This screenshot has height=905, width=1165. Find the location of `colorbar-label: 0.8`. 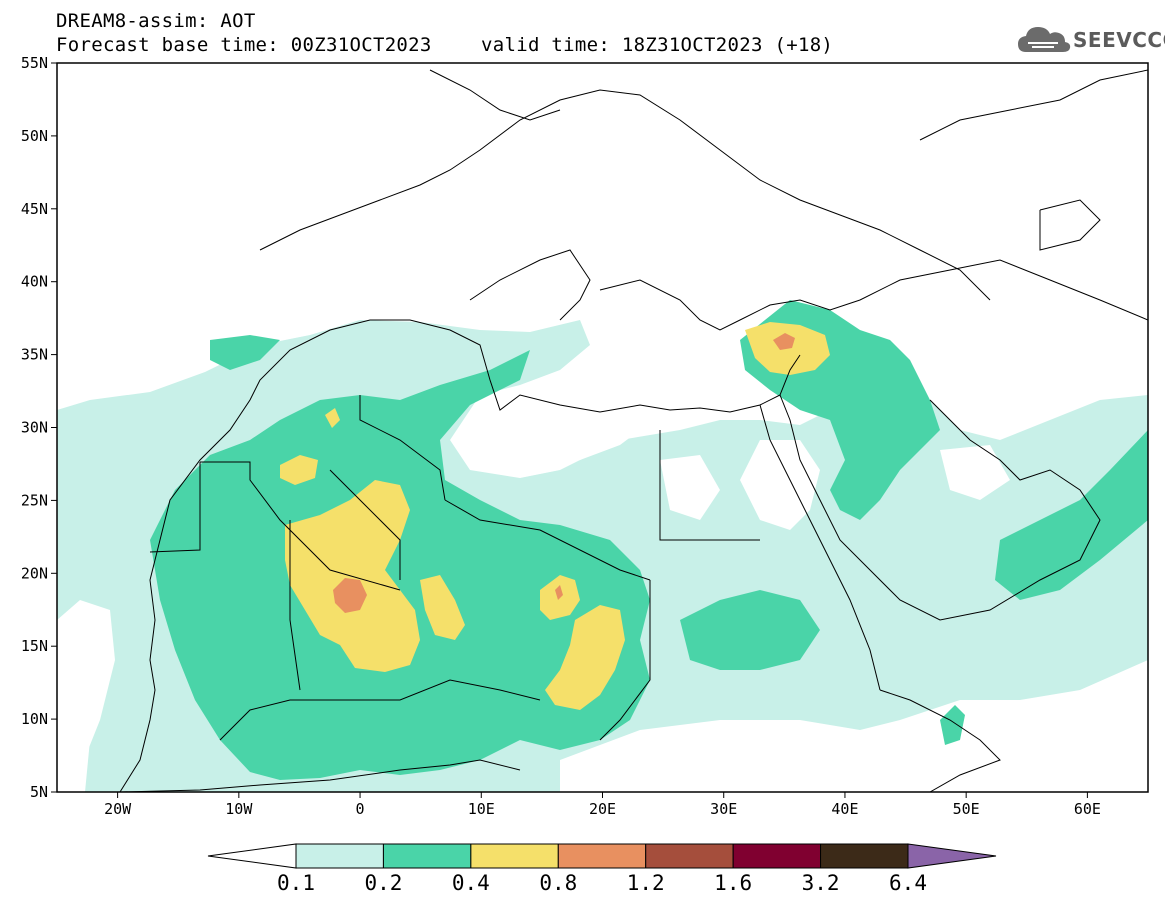

colorbar-label: 0.8 is located at coordinates (558, 883).